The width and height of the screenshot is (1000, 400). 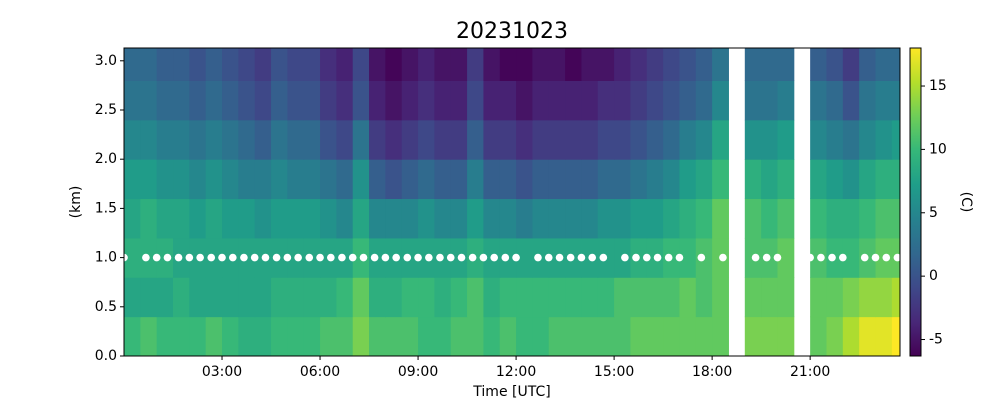 I want to click on x-tick-label: 21:00, so click(x=810, y=372).